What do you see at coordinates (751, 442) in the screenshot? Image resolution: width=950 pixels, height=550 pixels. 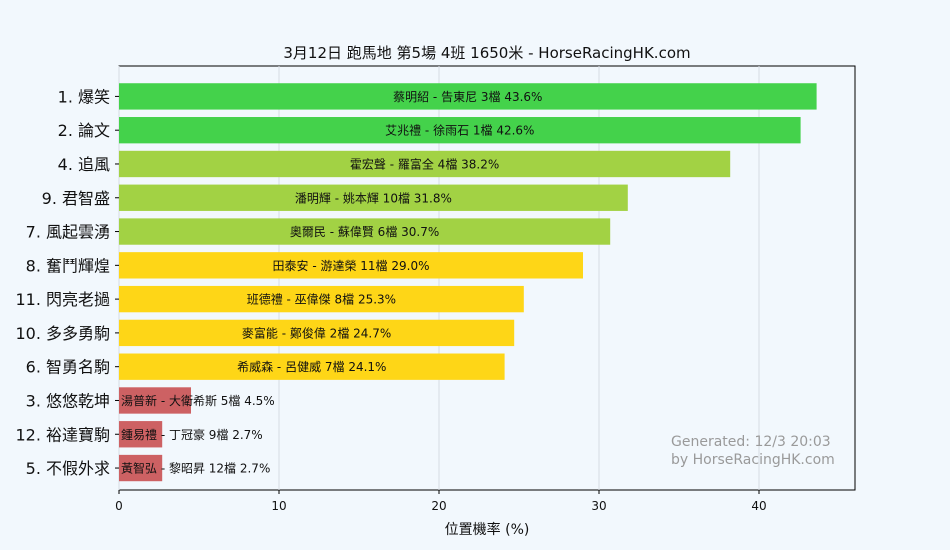 I see `watermark-line-1: Generated: 12/3 20:03` at bounding box center [751, 442].